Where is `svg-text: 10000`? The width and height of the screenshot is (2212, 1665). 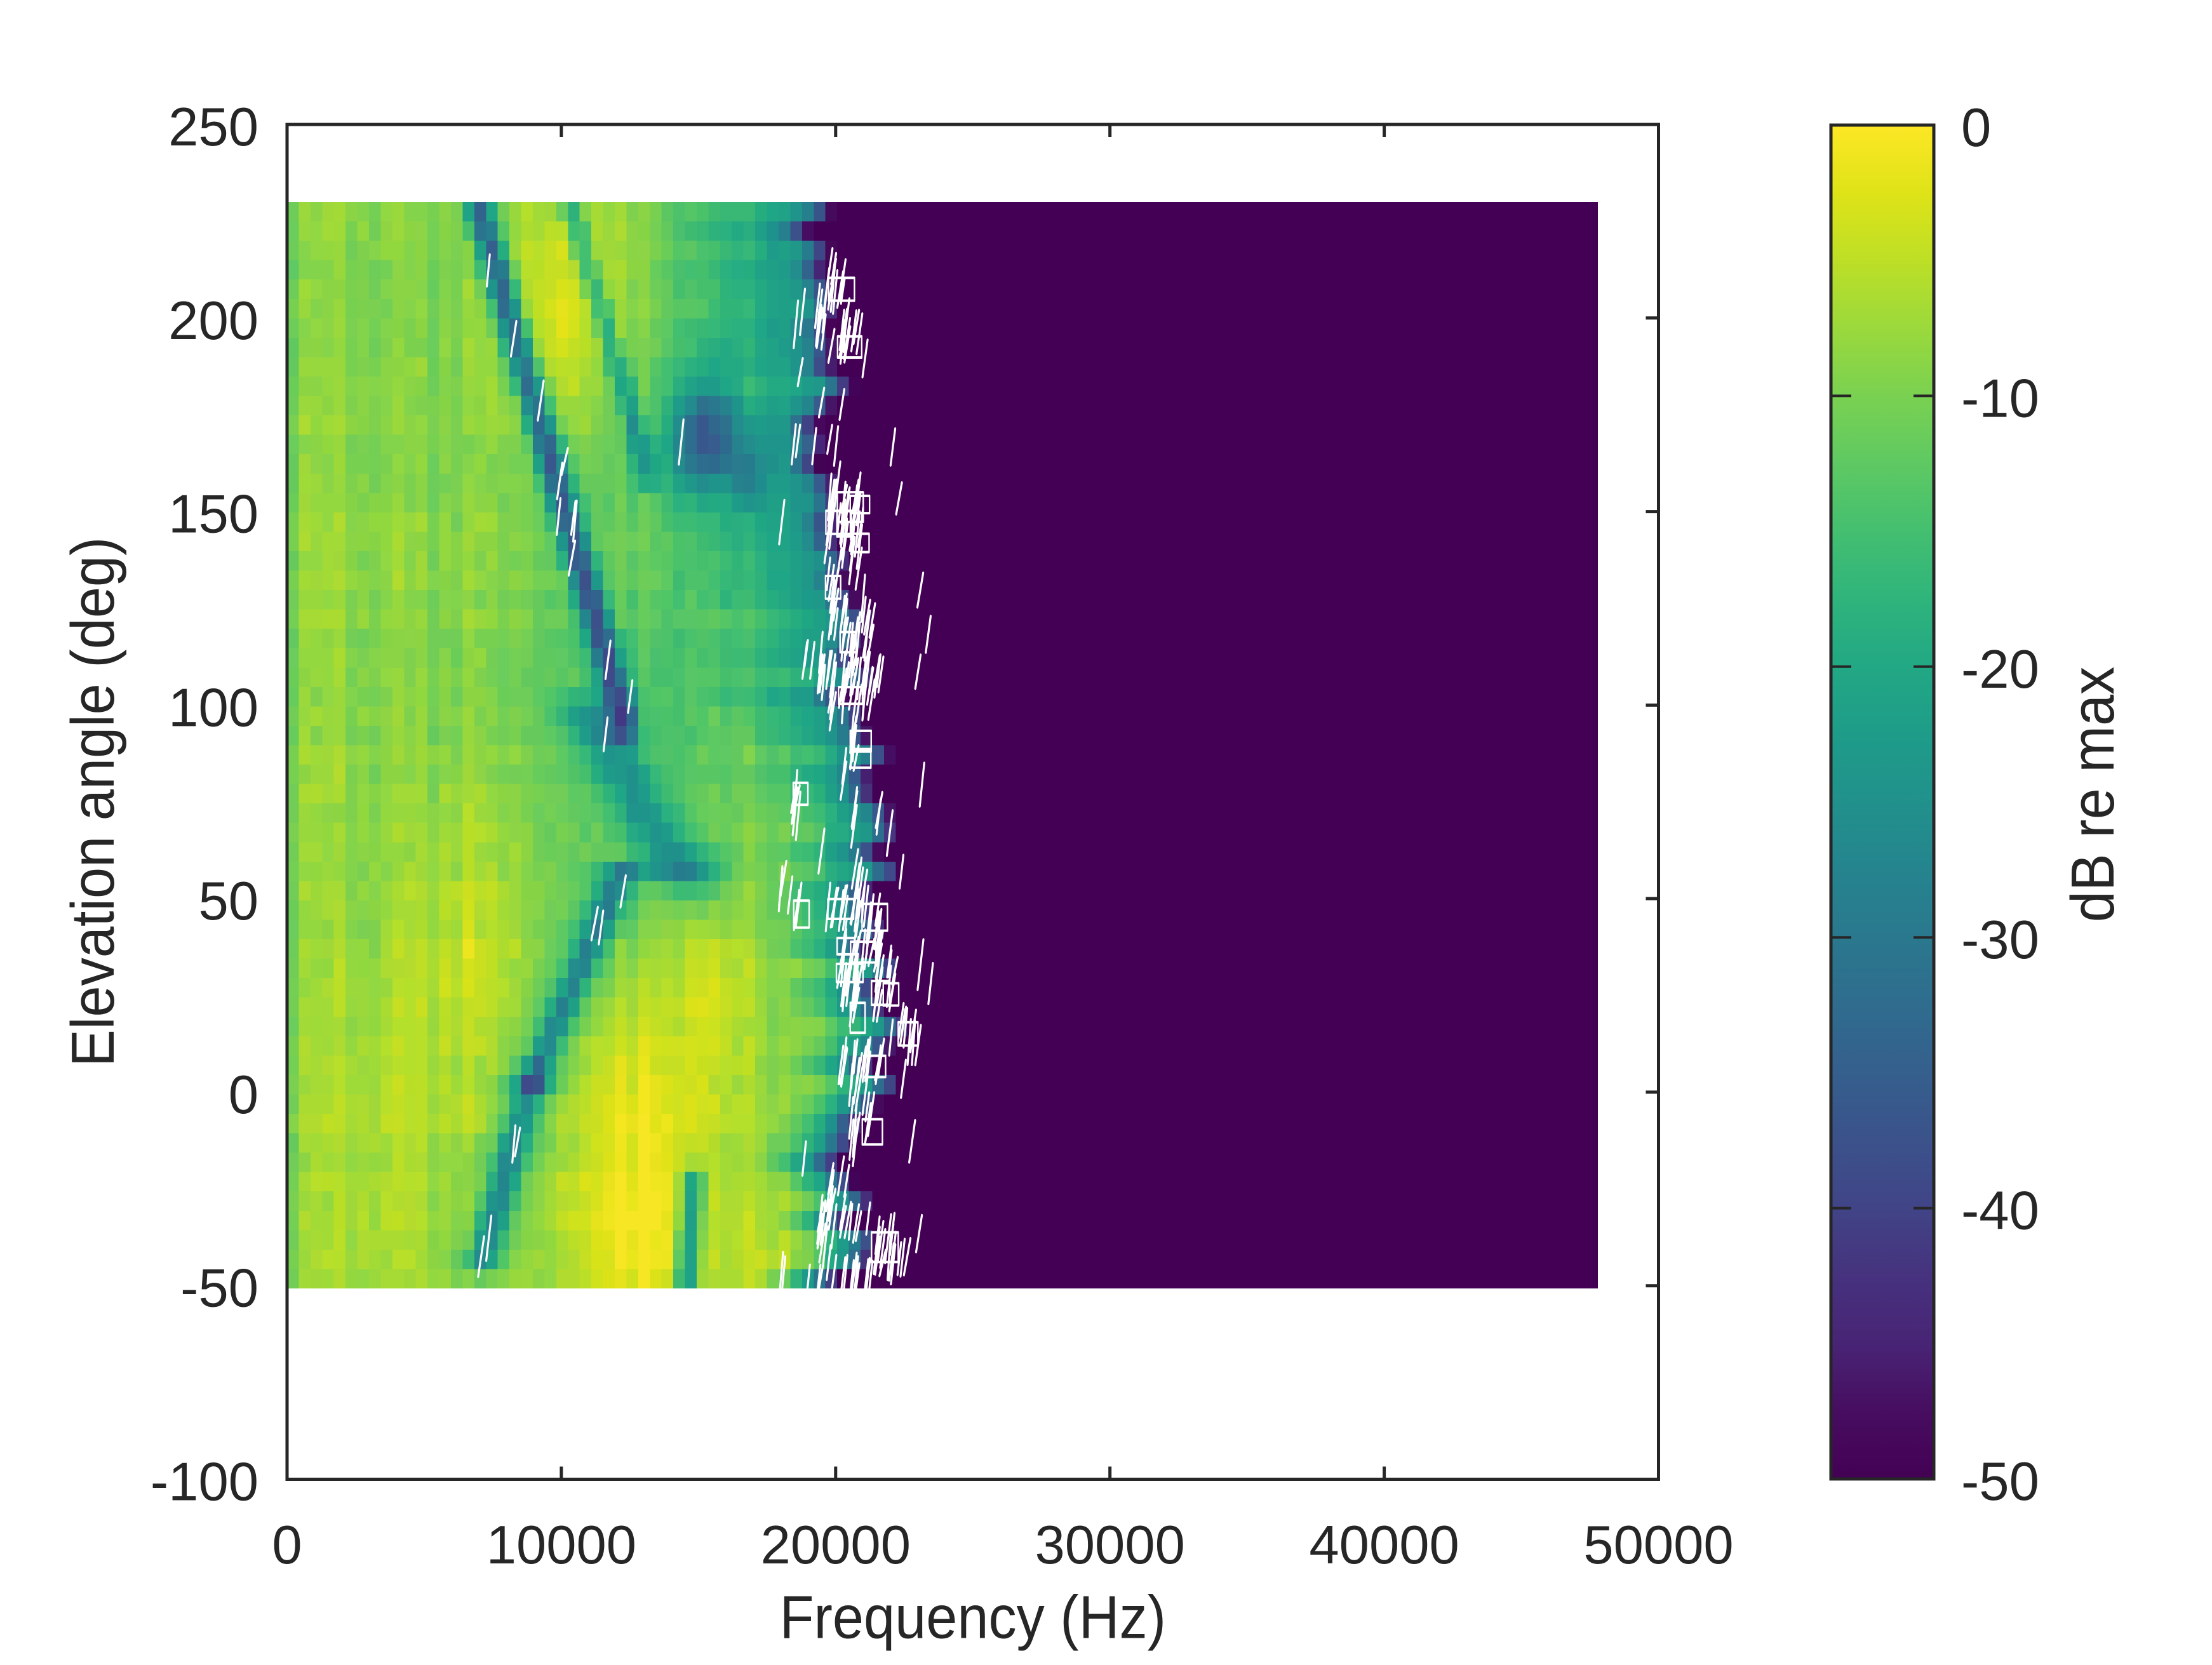
svg-text: 10000 is located at coordinates (561, 1545).